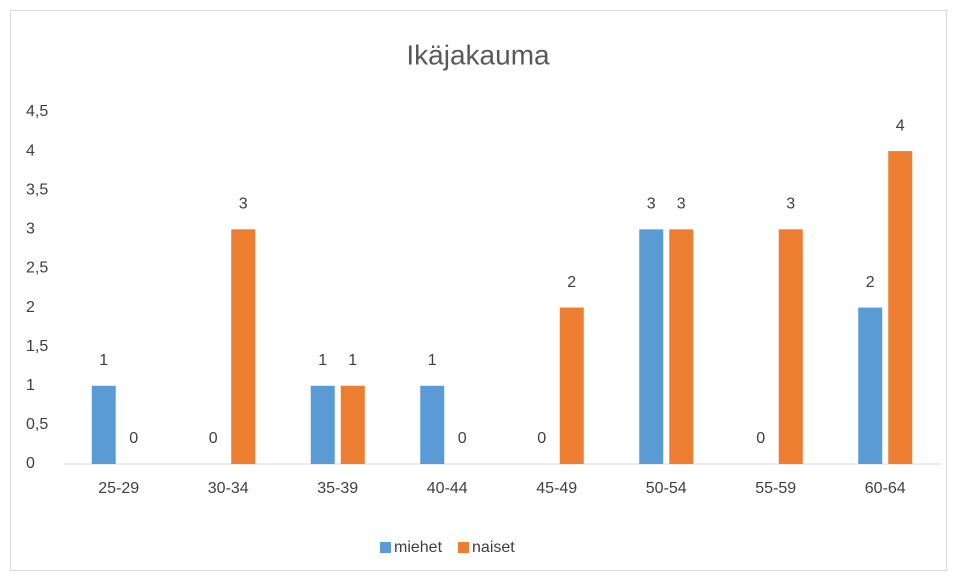 The width and height of the screenshot is (957, 581). What do you see at coordinates (30, 385) in the screenshot?
I see `y-tick-label: 1` at bounding box center [30, 385].